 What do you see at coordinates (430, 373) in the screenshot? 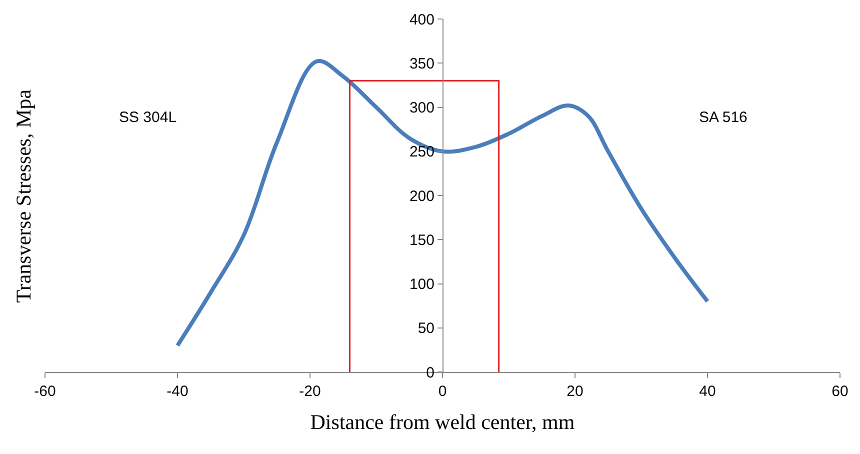
I see `y-tick-label: 0` at bounding box center [430, 373].